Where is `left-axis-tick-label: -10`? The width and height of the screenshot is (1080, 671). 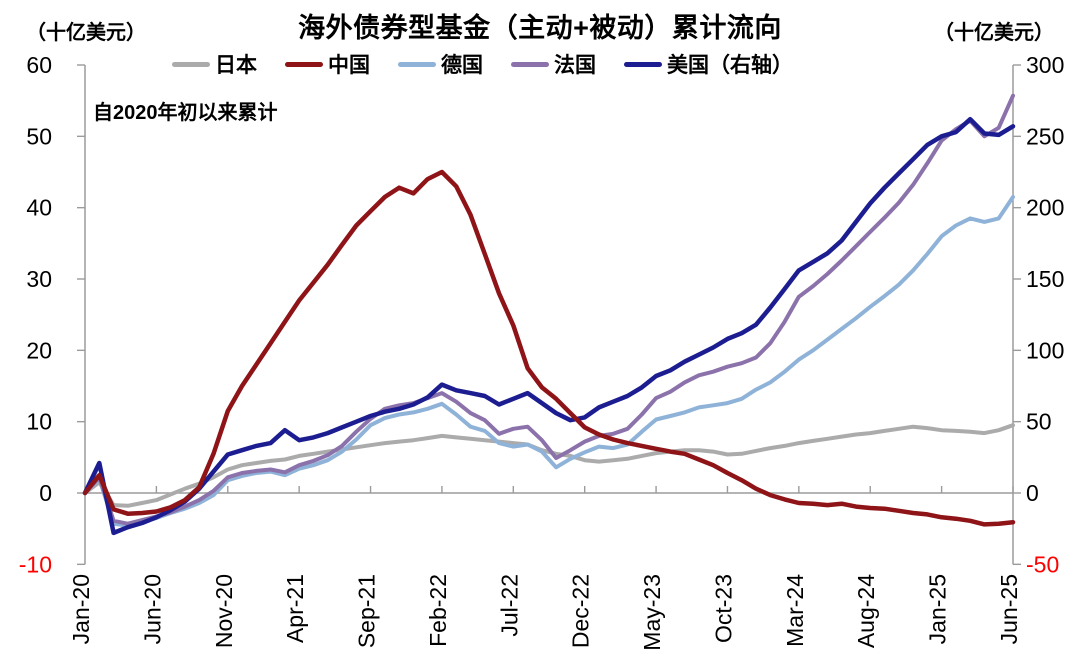 left-axis-tick-label: -10 is located at coordinates (35, 564).